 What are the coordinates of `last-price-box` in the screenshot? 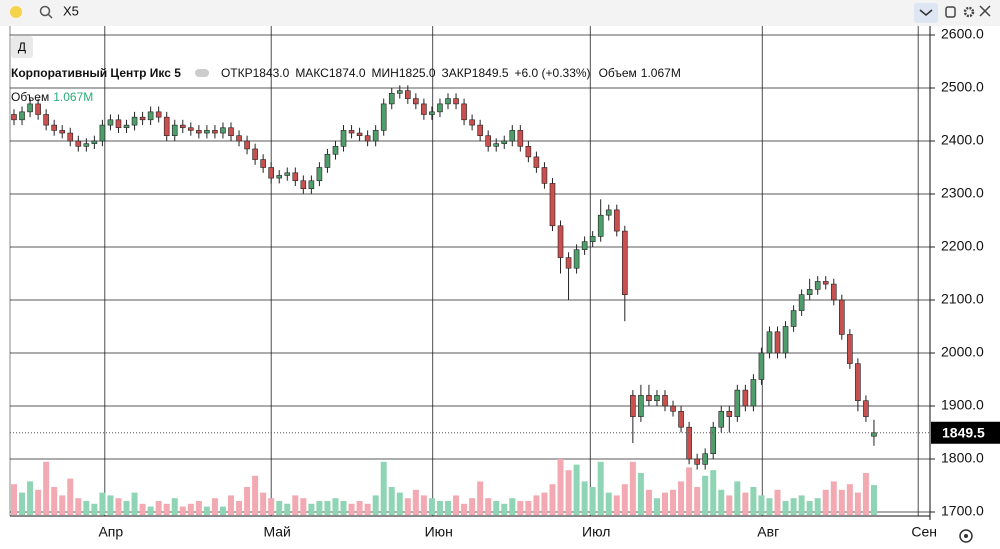 It's located at (965, 432).